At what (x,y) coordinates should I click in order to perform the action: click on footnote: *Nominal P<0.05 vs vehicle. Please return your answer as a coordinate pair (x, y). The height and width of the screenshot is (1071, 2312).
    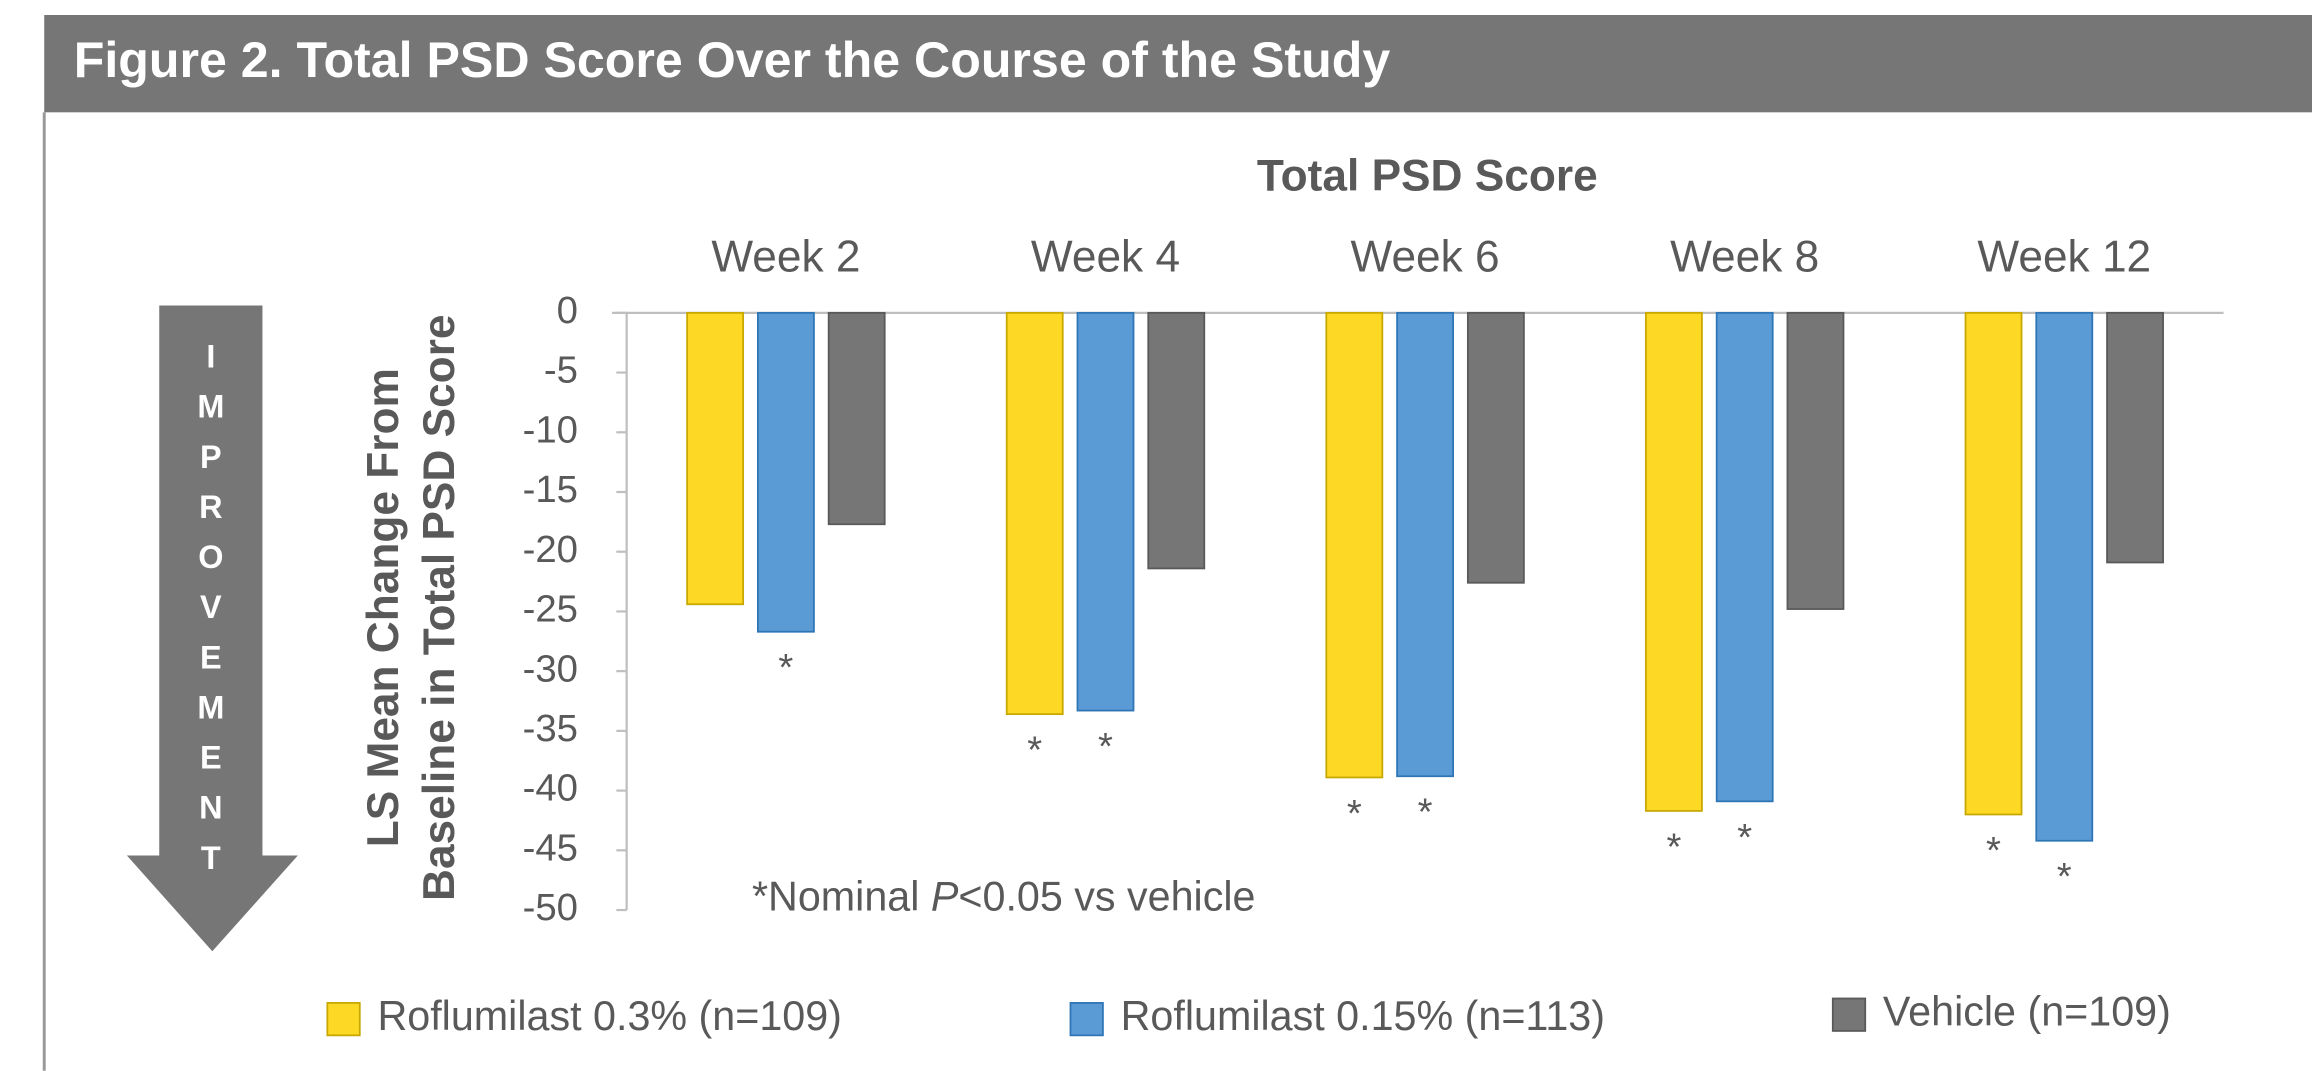
    Looking at the image, I should click on (1003, 897).